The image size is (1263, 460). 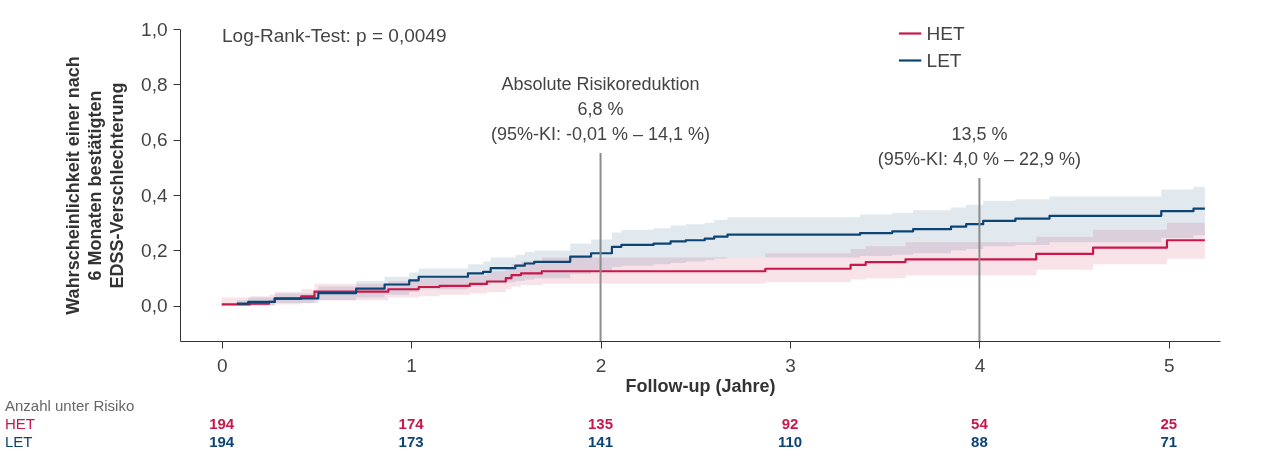 What do you see at coordinates (154, 306) in the screenshot?
I see `y-tick-label: 0,0` at bounding box center [154, 306].